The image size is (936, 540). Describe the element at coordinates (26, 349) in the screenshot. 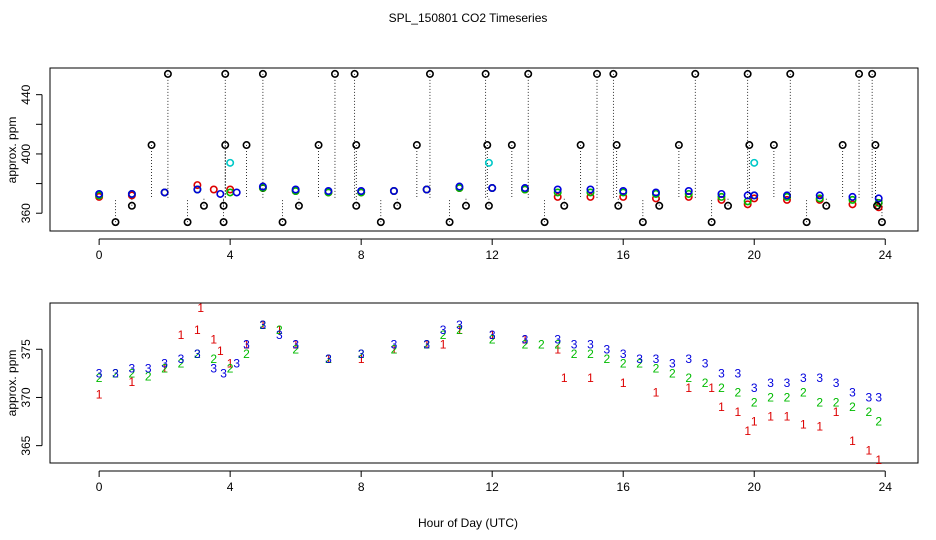

I see `bottom-y-tick-label: 375` at that location.